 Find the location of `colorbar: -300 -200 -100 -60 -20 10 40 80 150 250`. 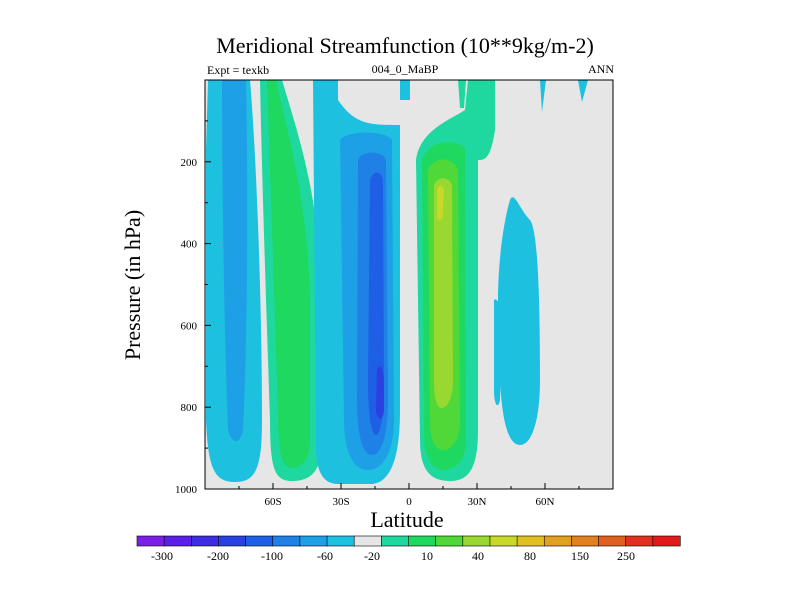

colorbar: -300 -200 -100 -60 -20 10 40 80 150 250 is located at coordinates (408, 549).